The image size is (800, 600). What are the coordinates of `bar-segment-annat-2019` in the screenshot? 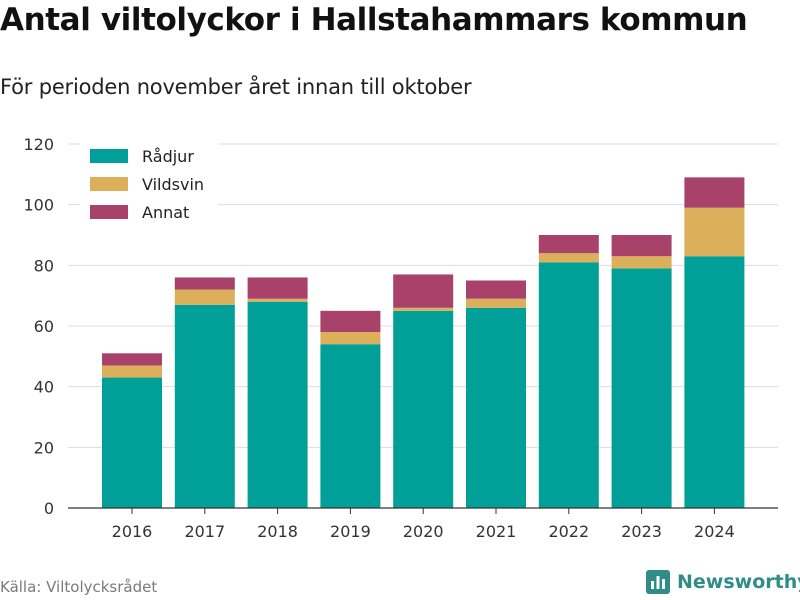 It's located at (350, 321).